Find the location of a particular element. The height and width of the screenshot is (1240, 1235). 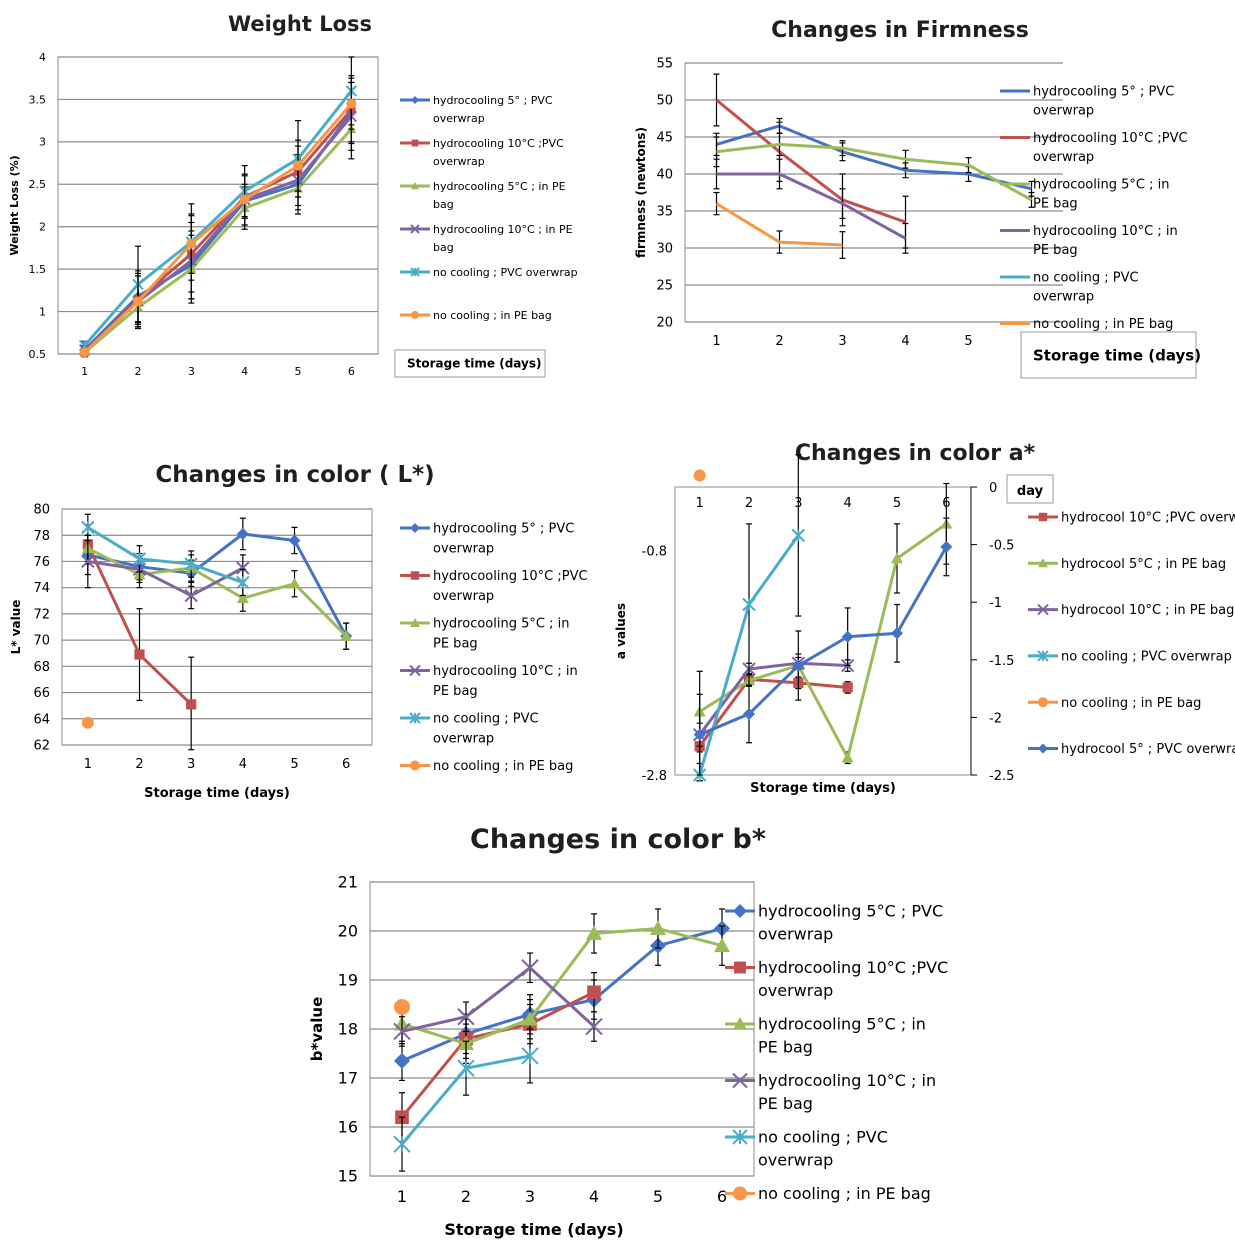

y-tick-label: 0 is located at coordinates (993, 488).